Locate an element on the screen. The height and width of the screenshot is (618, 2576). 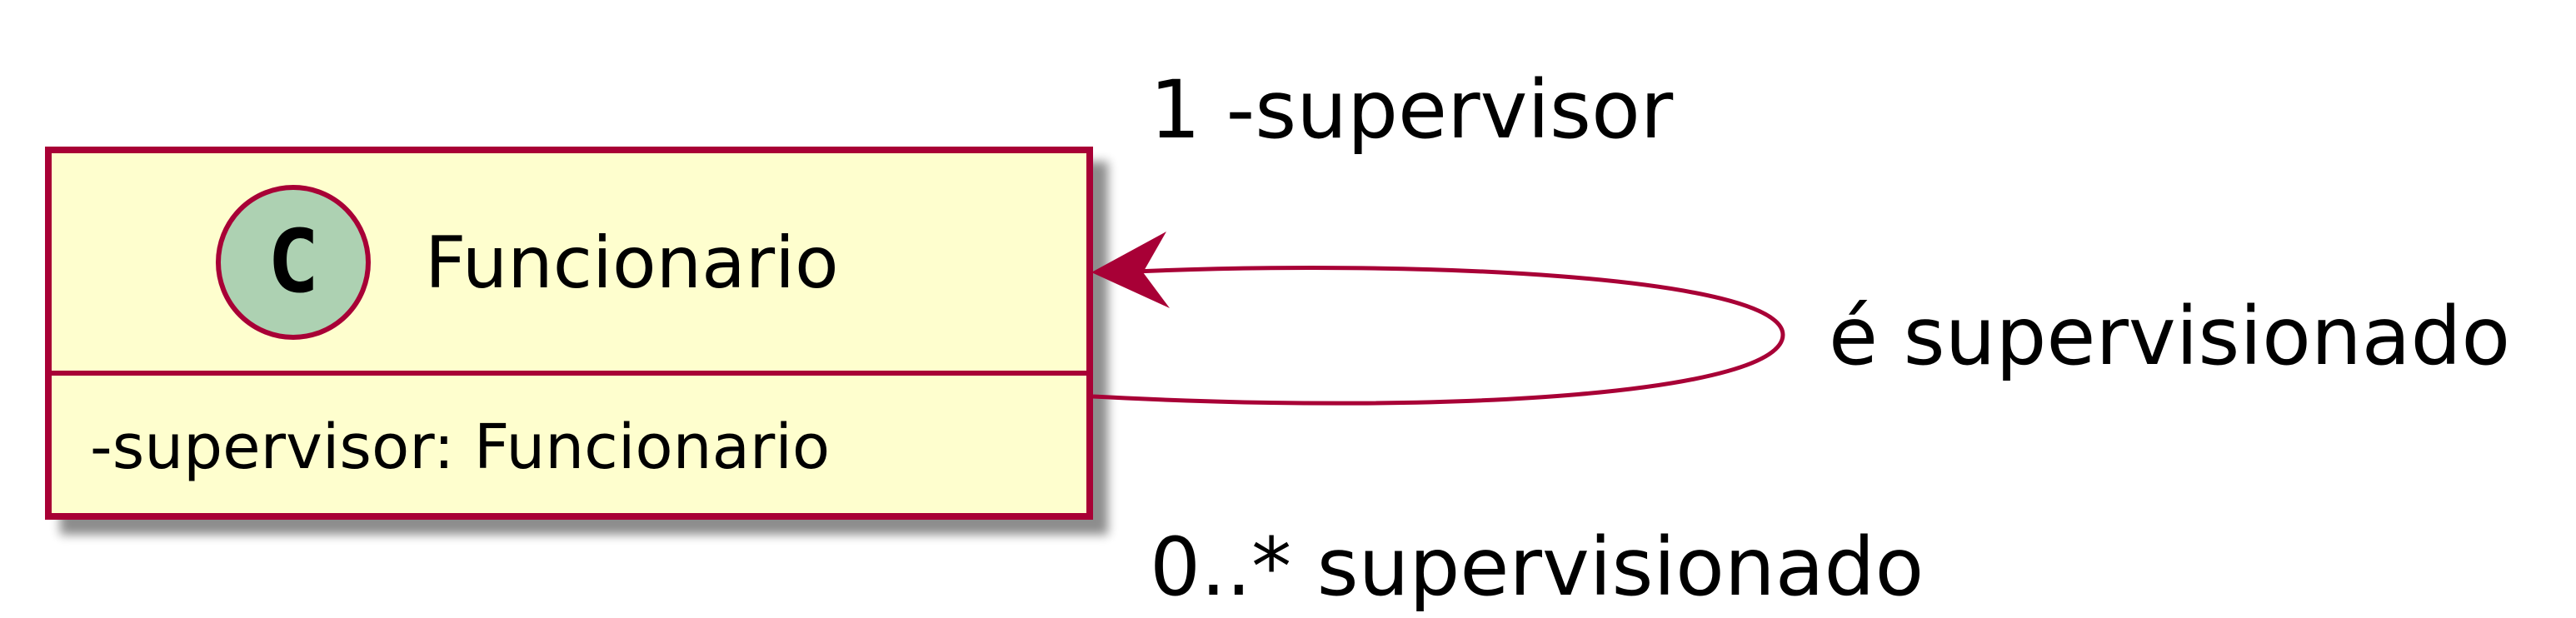
role-label-supervisionado: 0..* supervisionado is located at coordinates (1537, 567).